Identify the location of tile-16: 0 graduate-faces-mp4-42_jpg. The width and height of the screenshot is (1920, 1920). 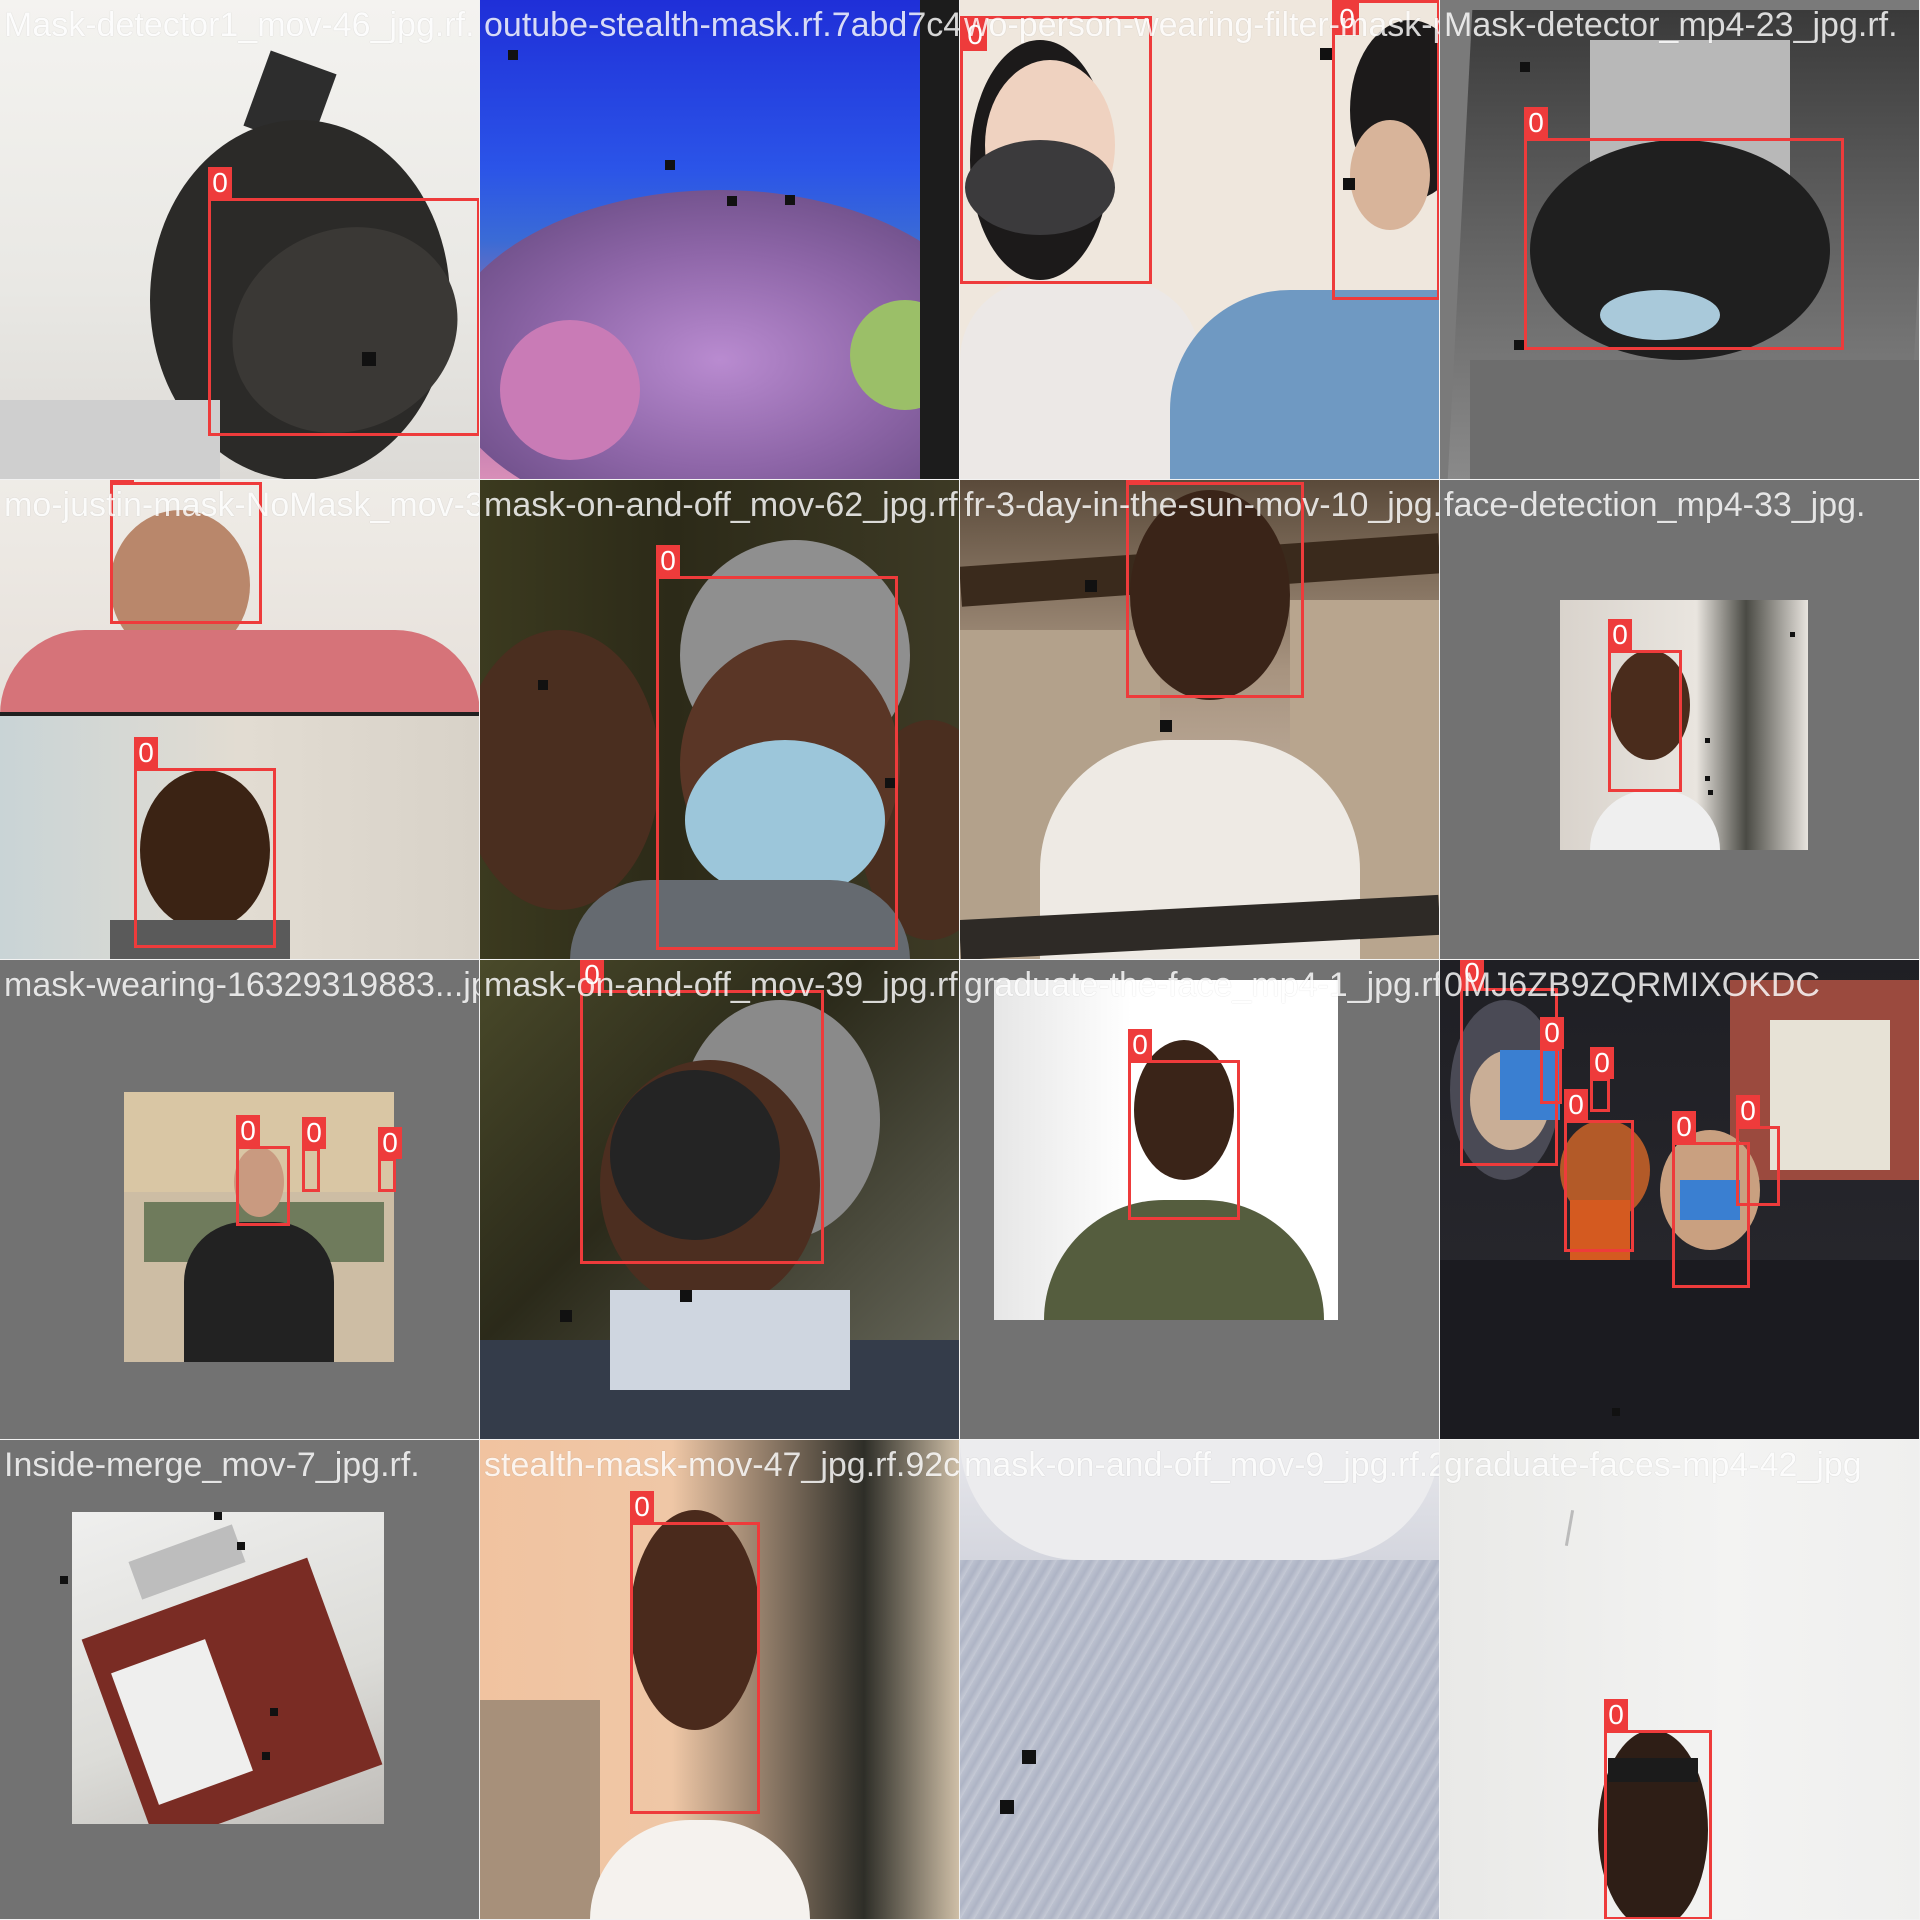
(1680, 1680).